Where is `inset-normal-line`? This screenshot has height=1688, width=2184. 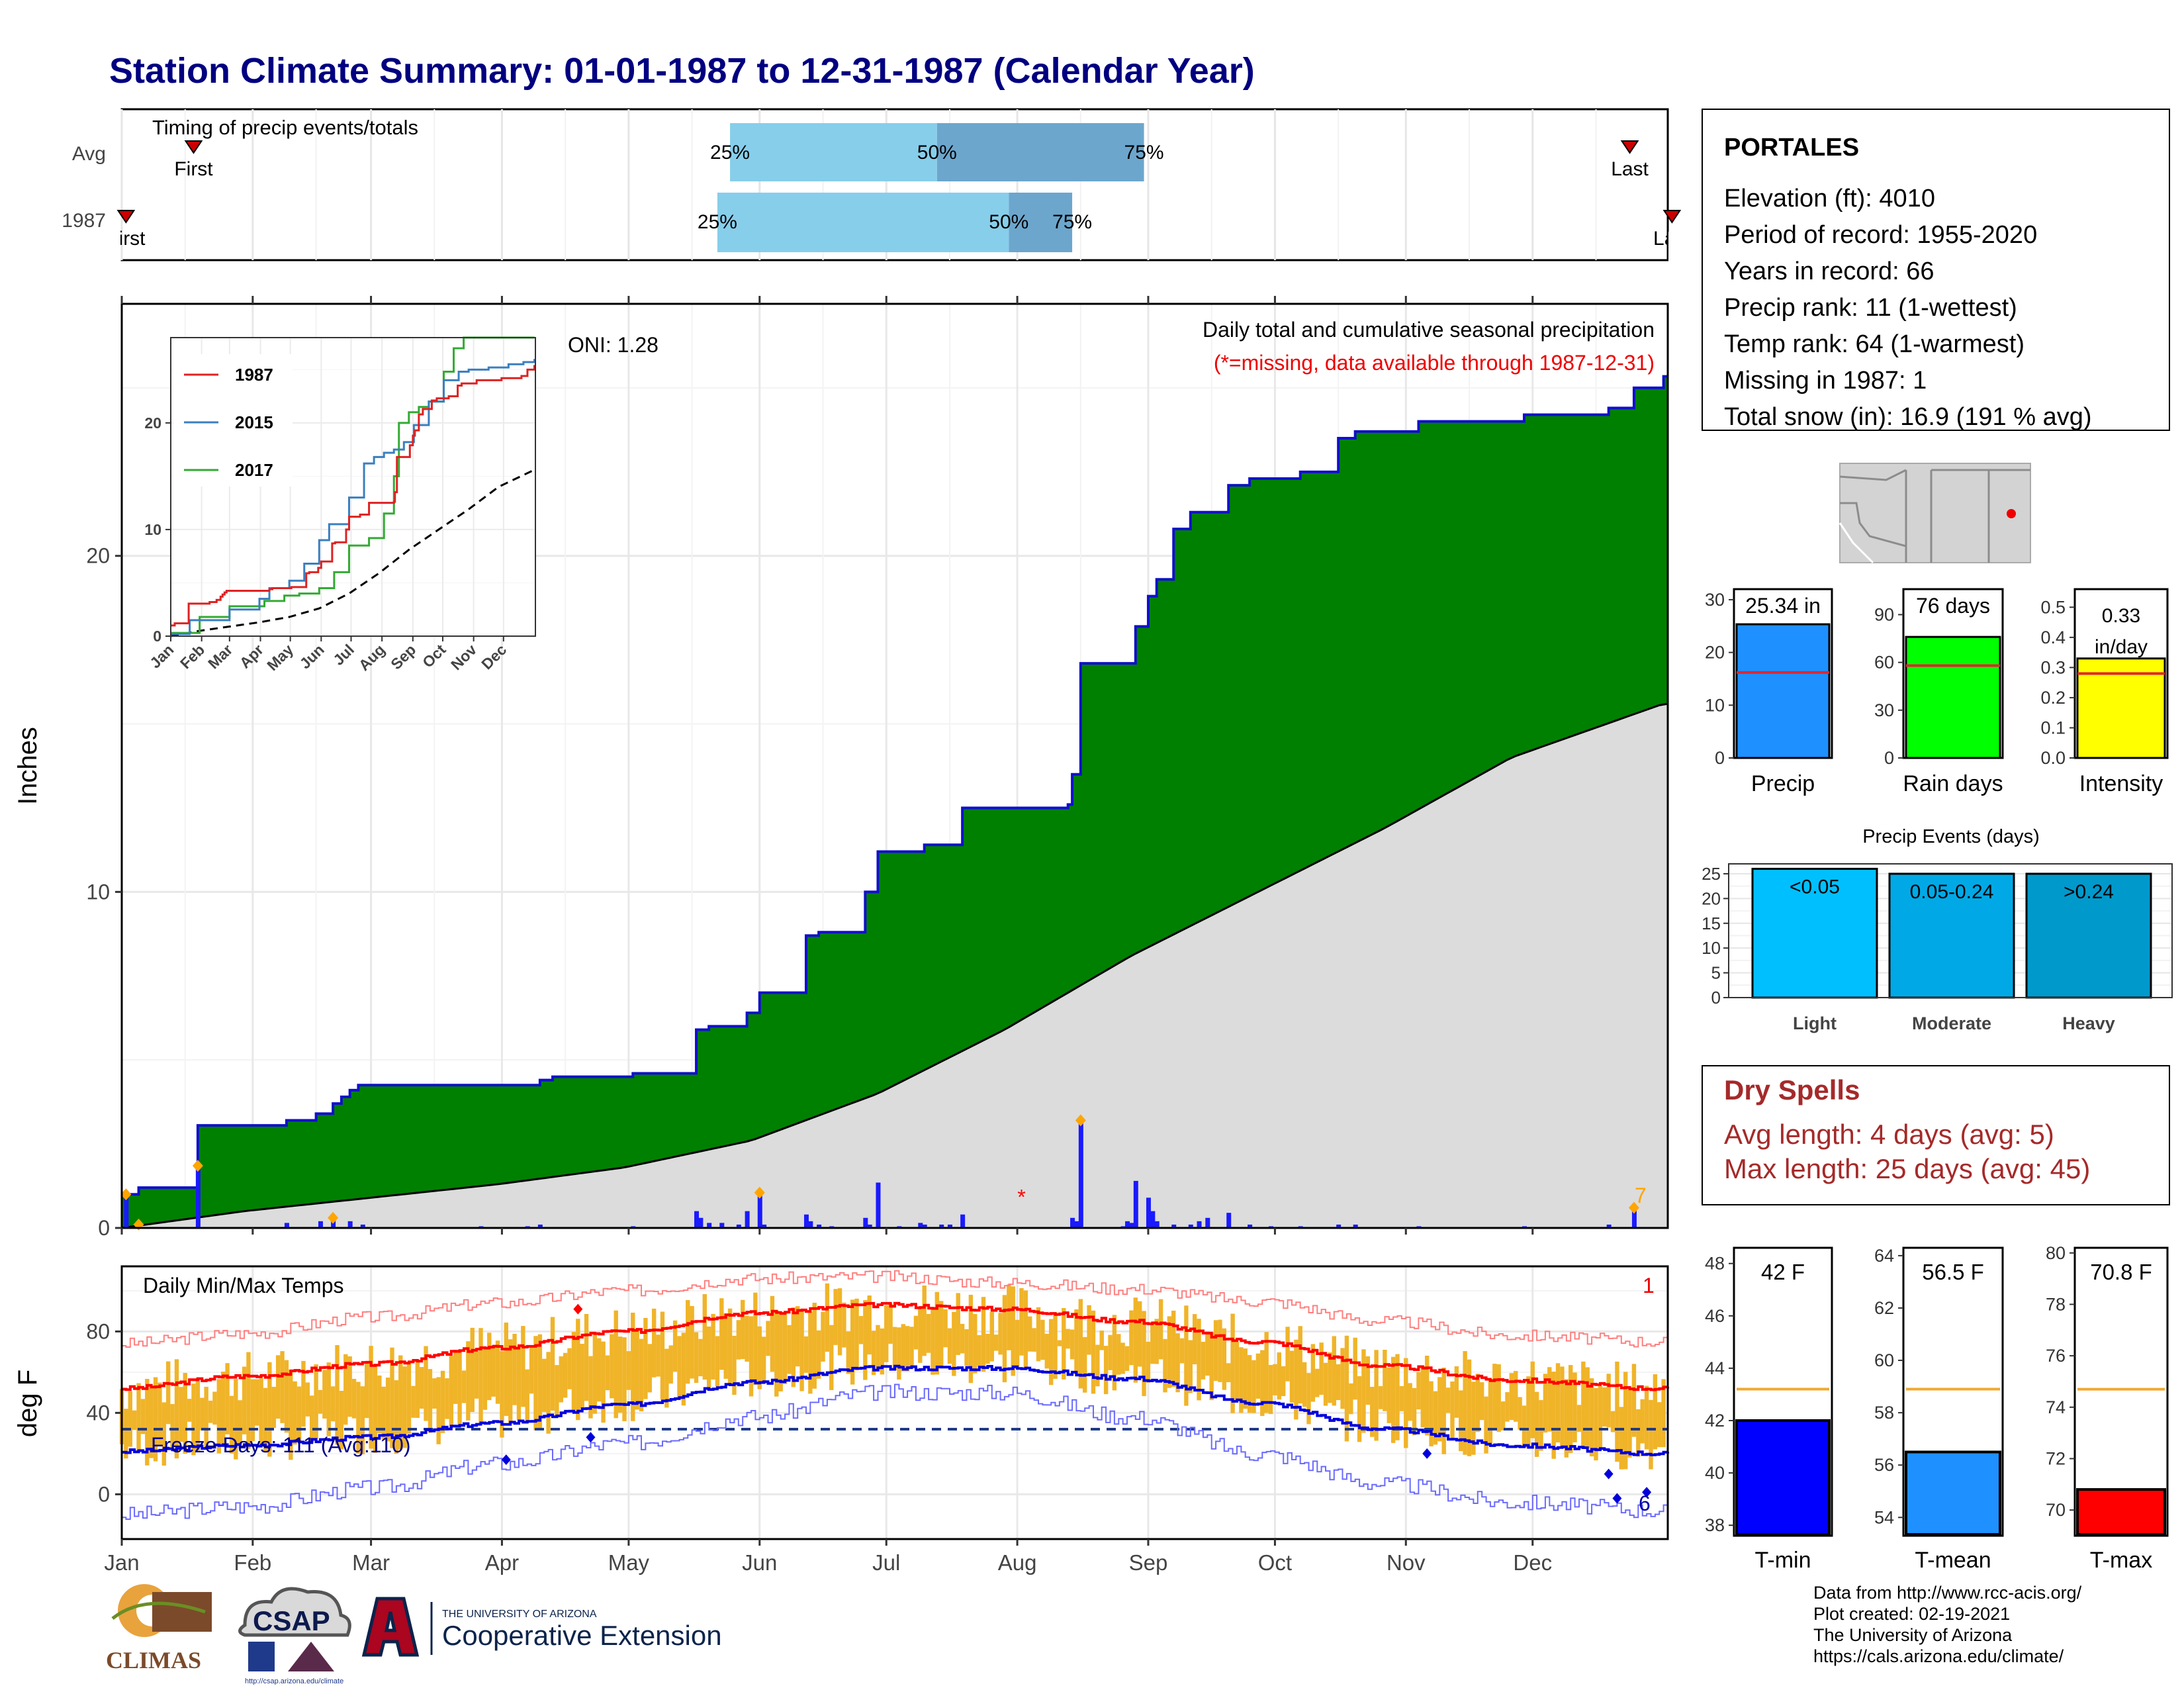
inset-normal-line is located at coordinates (353, 553).